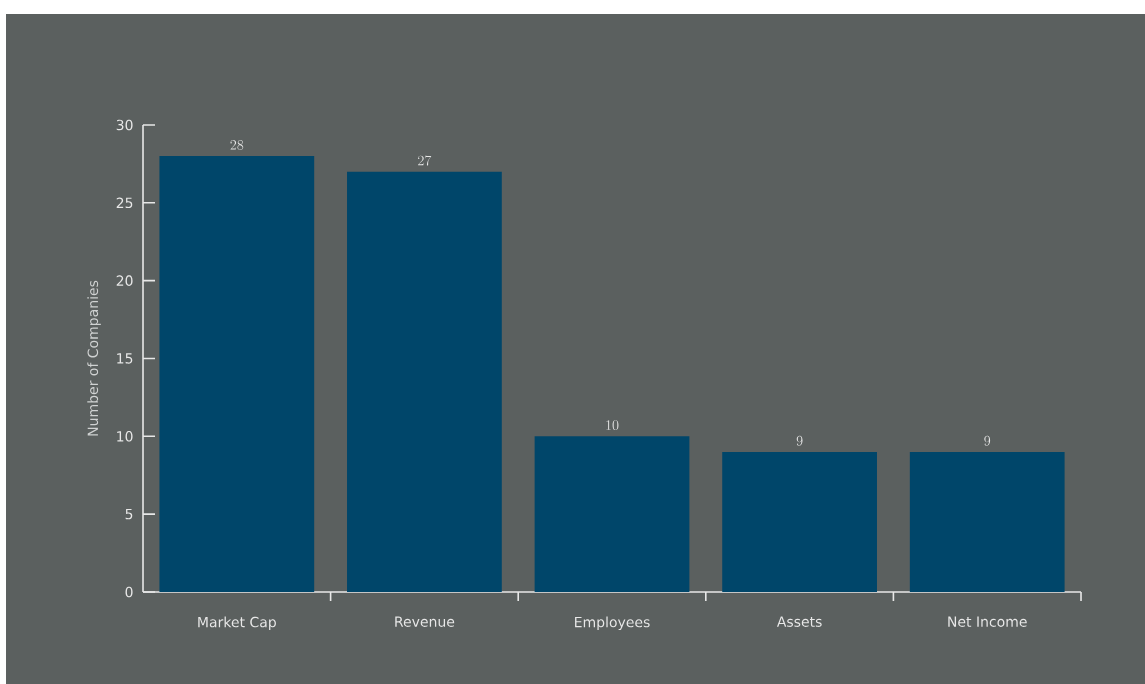 The width and height of the screenshot is (1145, 684). Describe the element at coordinates (129, 514) in the screenshot. I see `y-tick-label: 5` at that location.